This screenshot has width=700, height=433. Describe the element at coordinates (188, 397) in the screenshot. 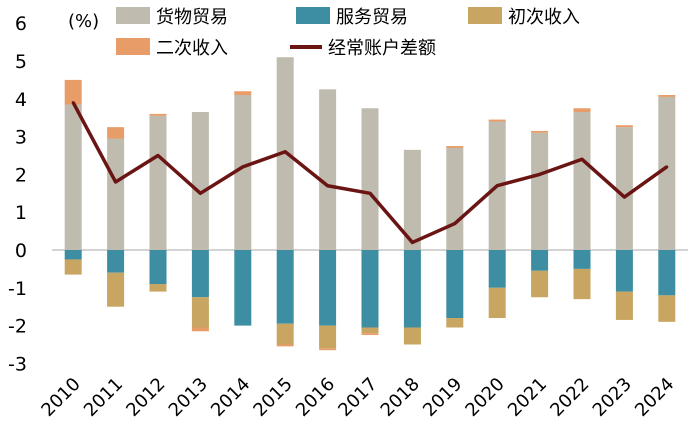

I see `x-tick-label: 2013` at that location.